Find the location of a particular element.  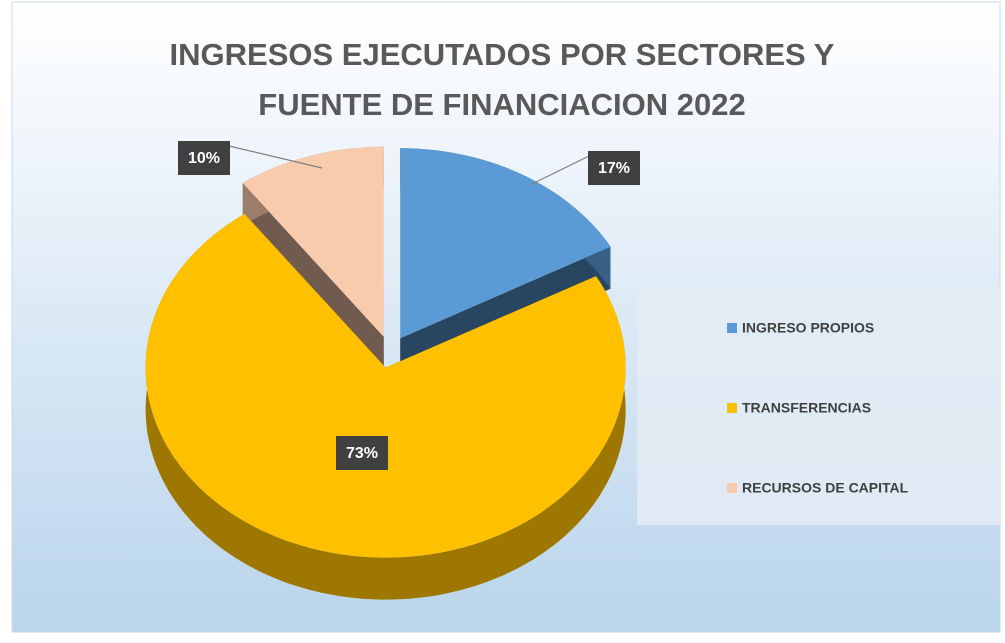

legend-label: INGRESO PROPIOS is located at coordinates (808, 328).